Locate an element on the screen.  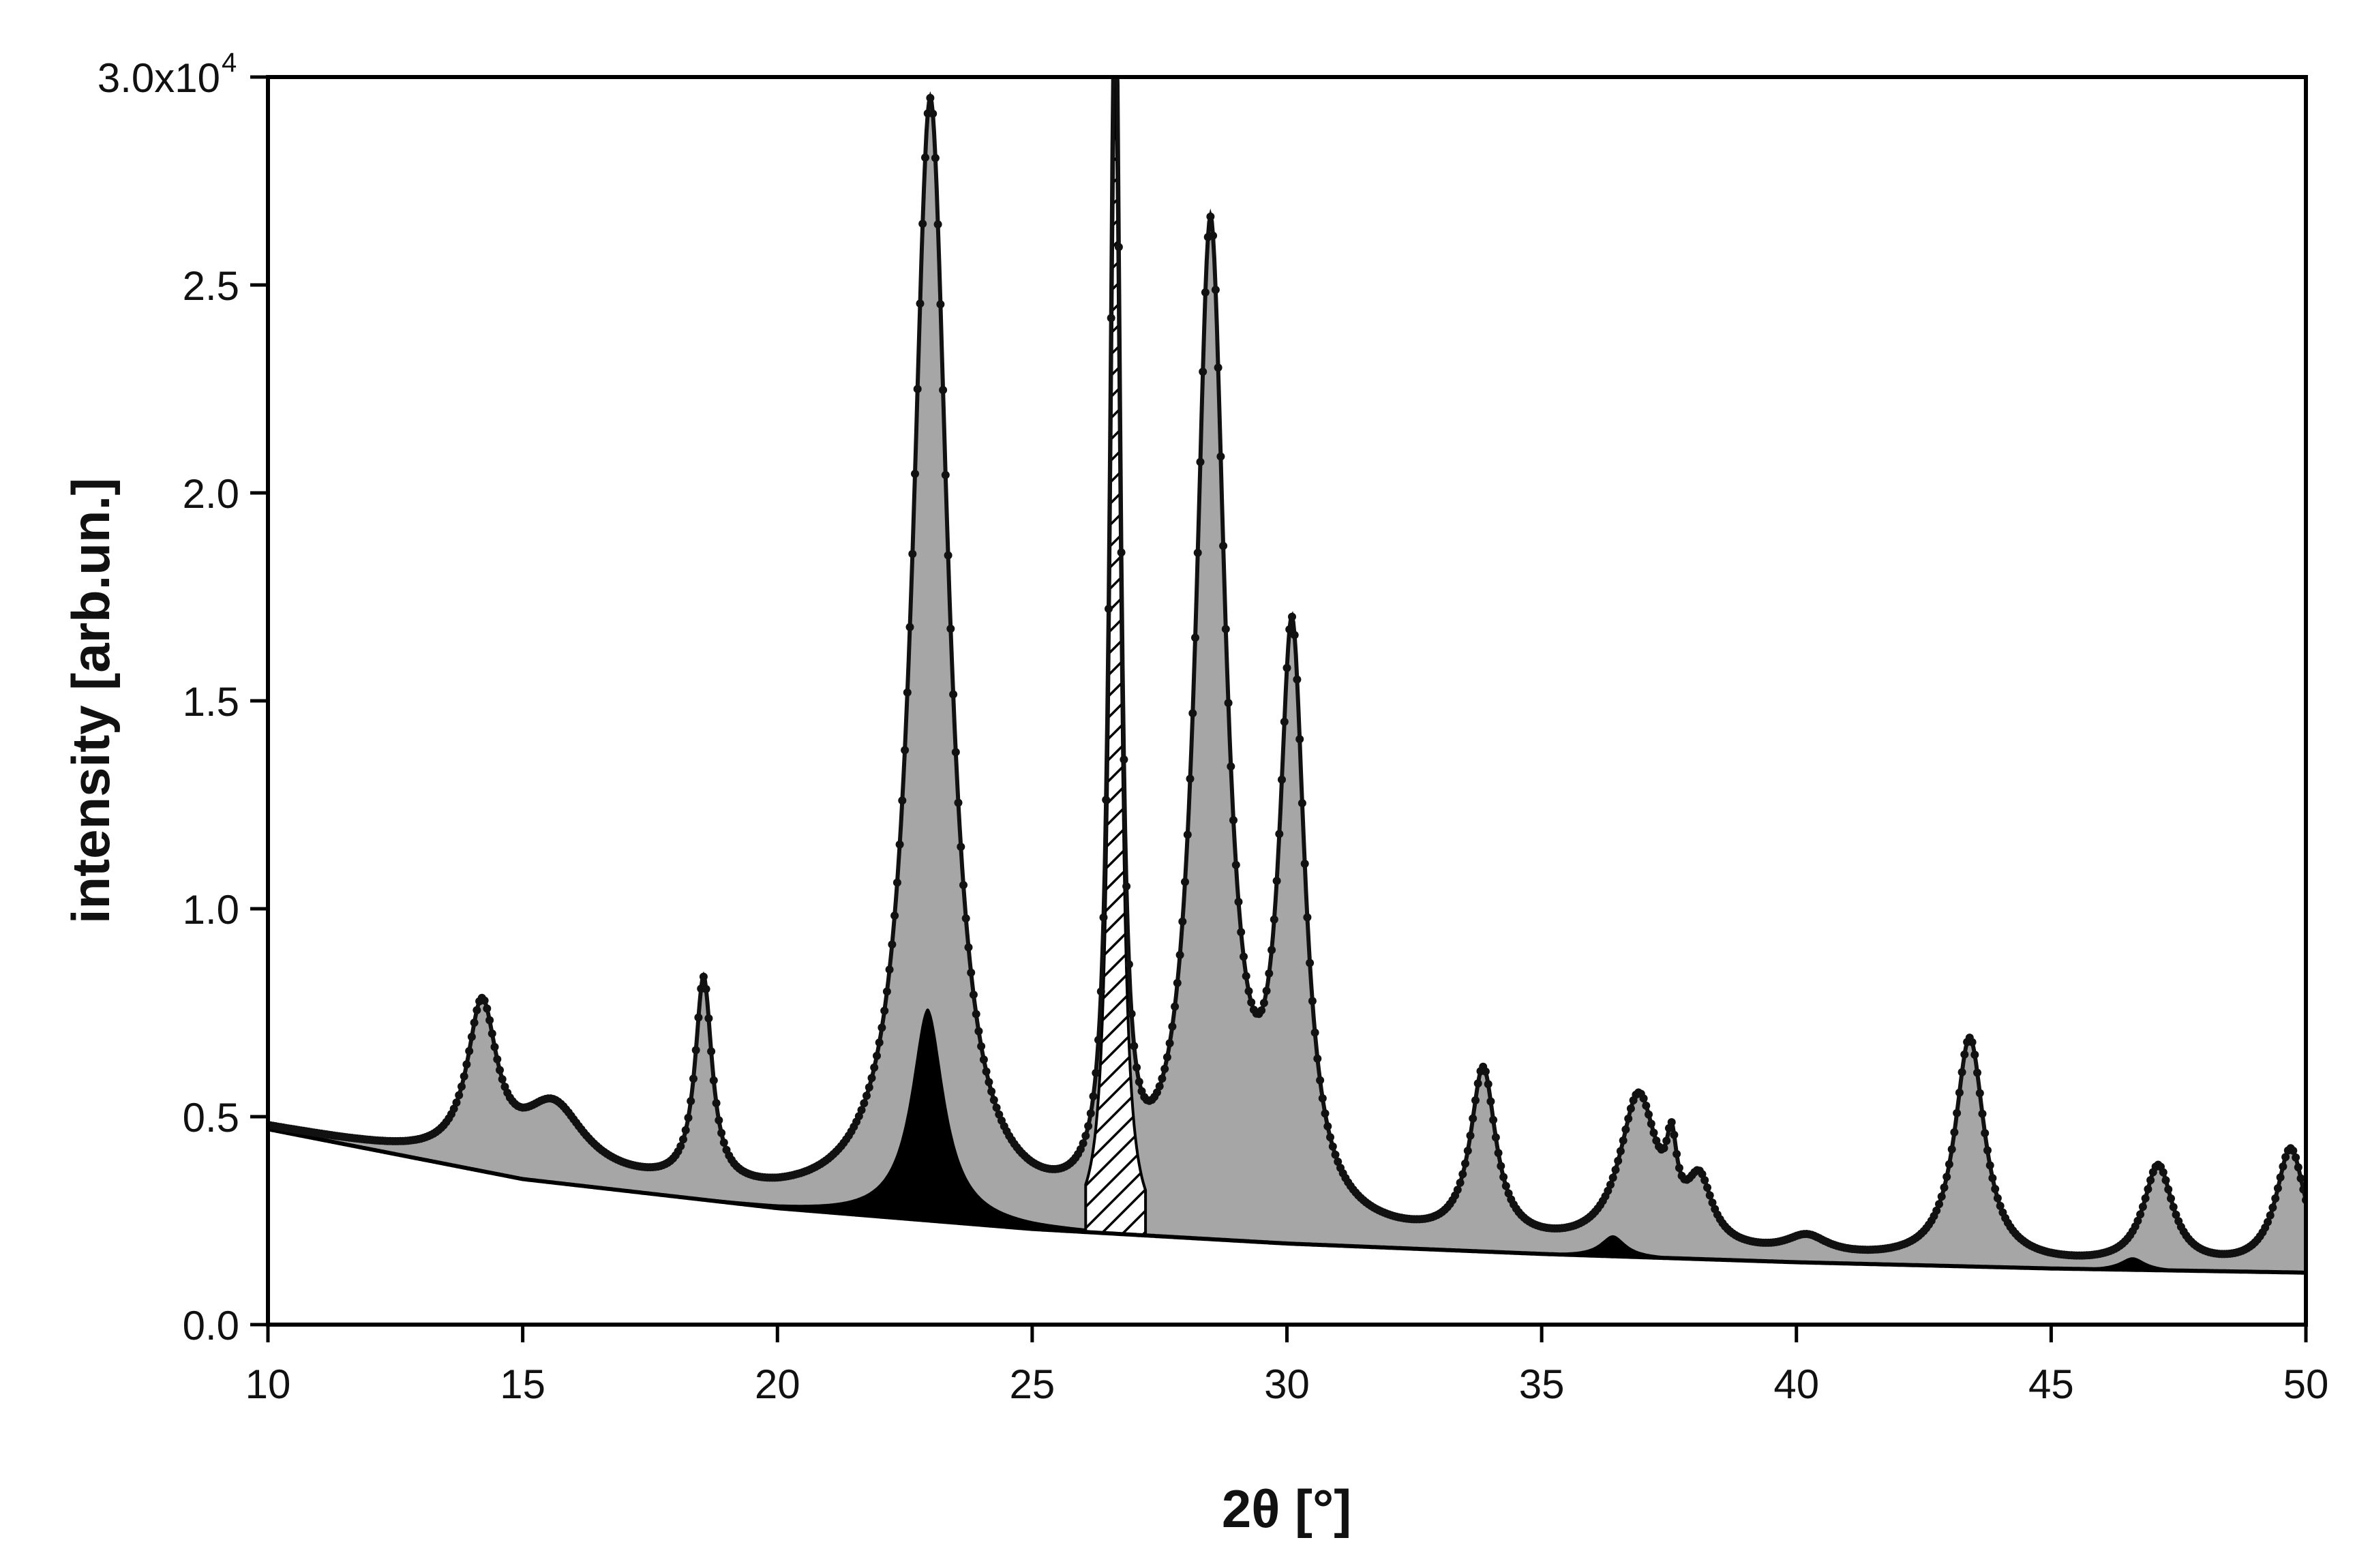
y-tick-label: 0.5 is located at coordinates (211, 1118).